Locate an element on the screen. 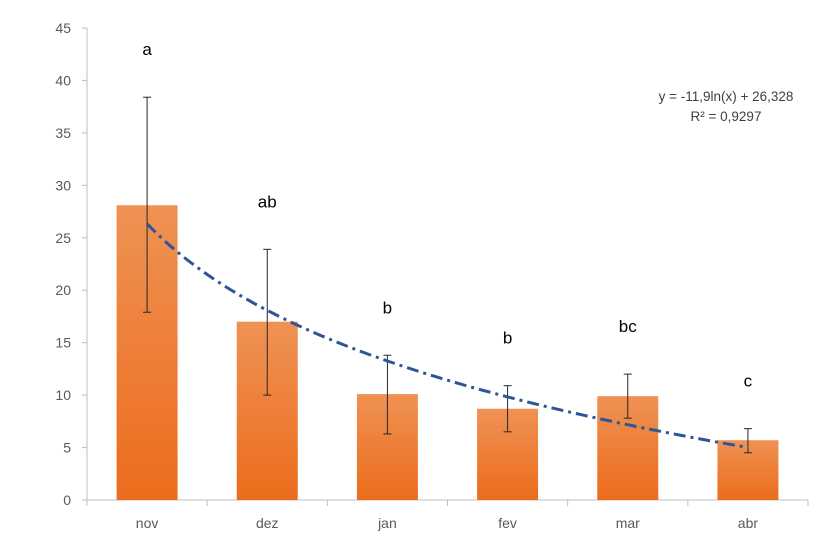 The height and width of the screenshot is (548, 837). y-tick-label: 35 is located at coordinates (63, 133).